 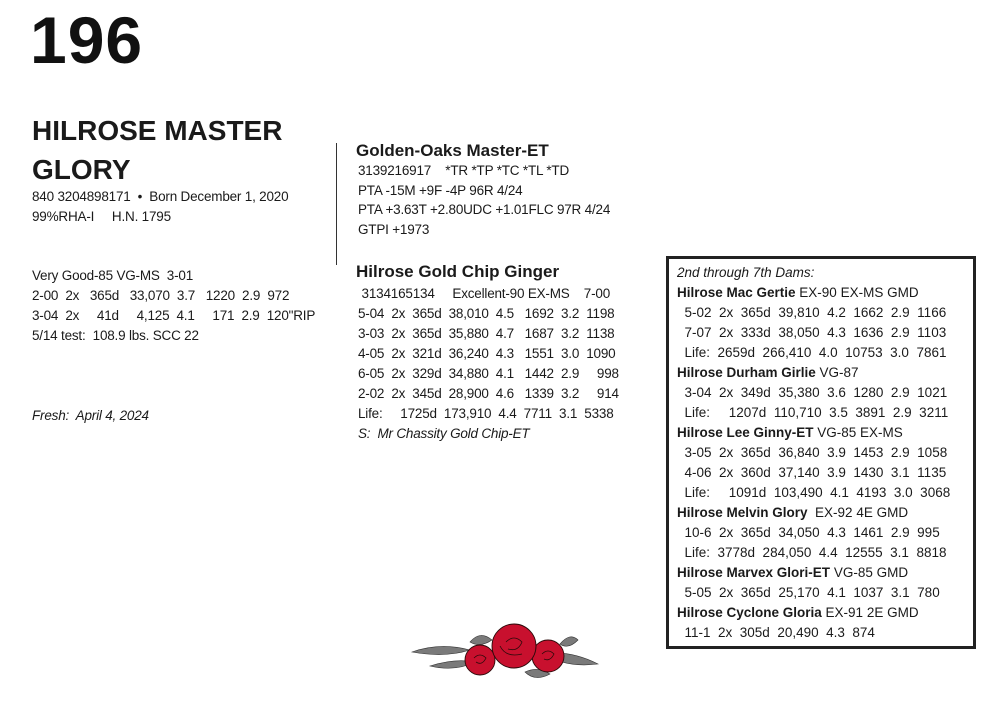 I want to click on sire-line: PTA +3.63T +2.80UDC +1.01FLC 97R 4/24, so click(x=484, y=209).